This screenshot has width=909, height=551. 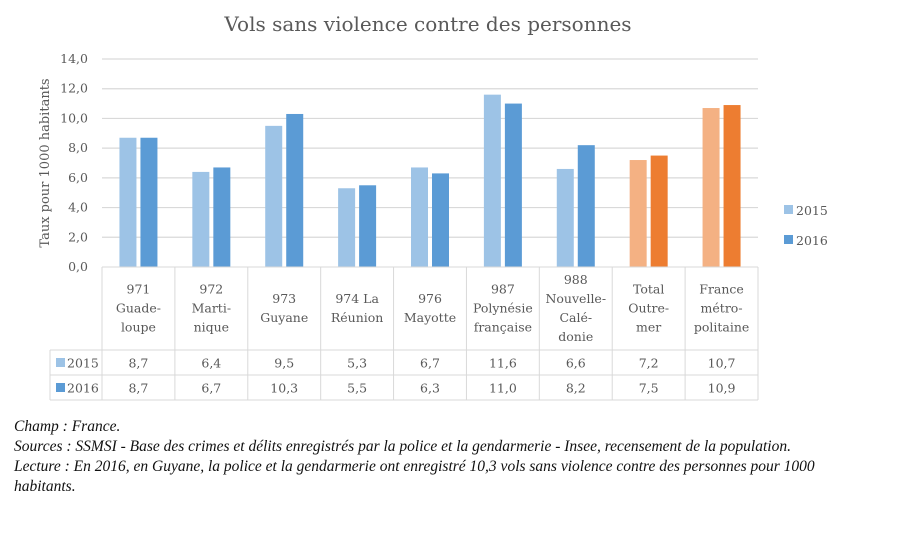 I want to click on table-cell-2016: 11,0, so click(x=503, y=388).